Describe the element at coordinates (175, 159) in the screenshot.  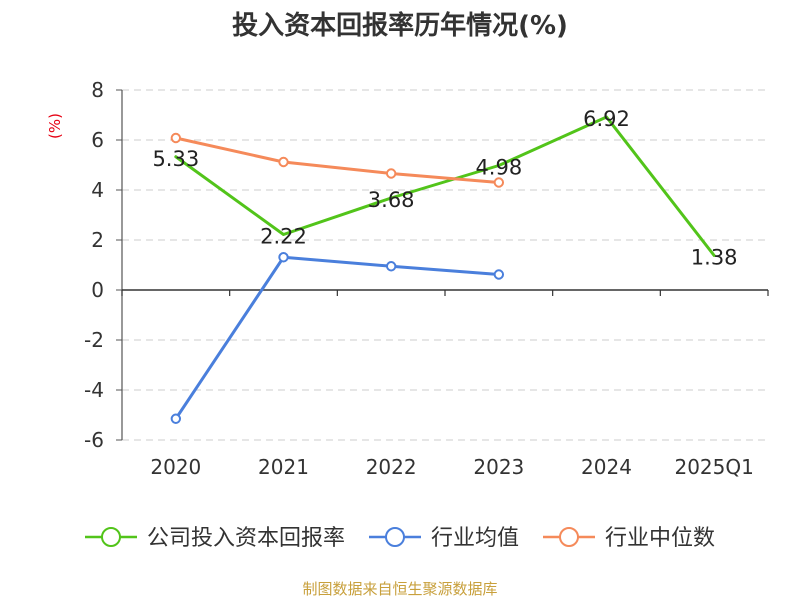
I see `data-label: 5.33` at that location.